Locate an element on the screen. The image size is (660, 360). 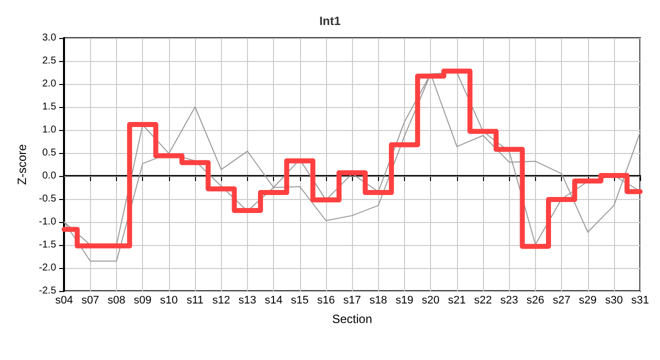
x-tick-label: s11 is located at coordinates (195, 300).